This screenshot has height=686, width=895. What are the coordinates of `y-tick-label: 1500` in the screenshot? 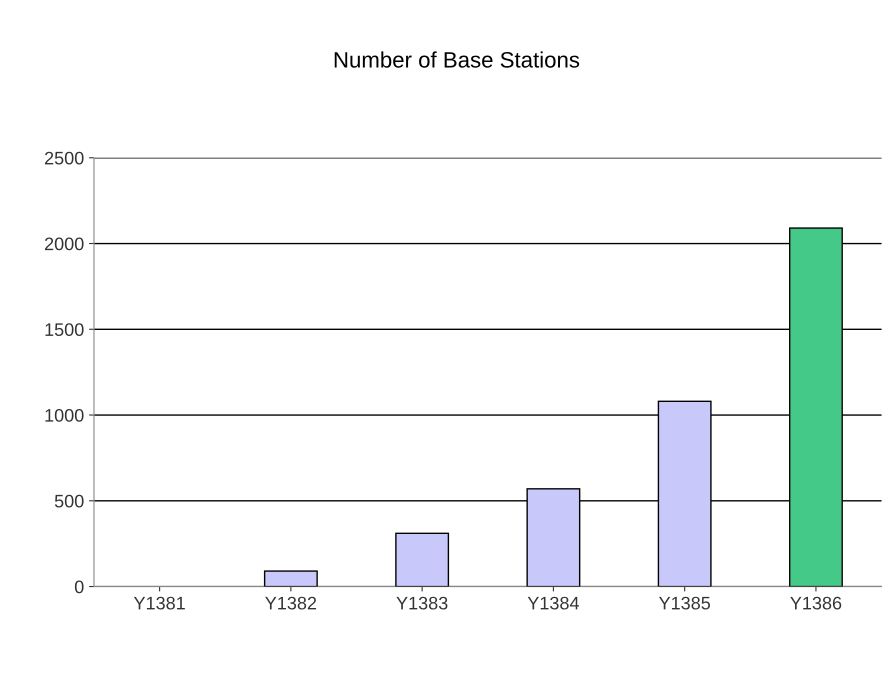 It's located at (64, 329).